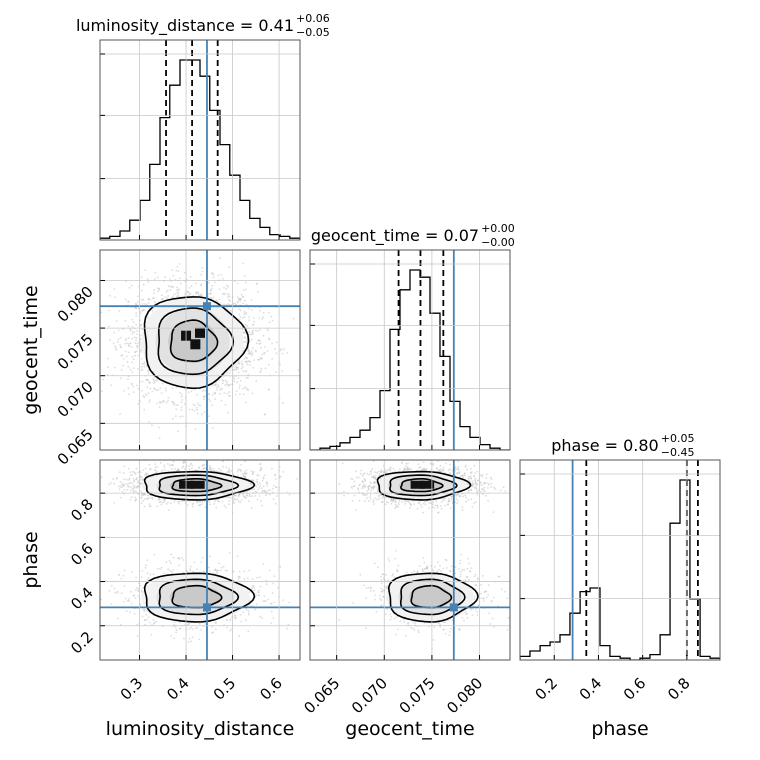  Describe the element at coordinates (678, 438) in the screenshot. I see `title-plus: +0.05` at that location.